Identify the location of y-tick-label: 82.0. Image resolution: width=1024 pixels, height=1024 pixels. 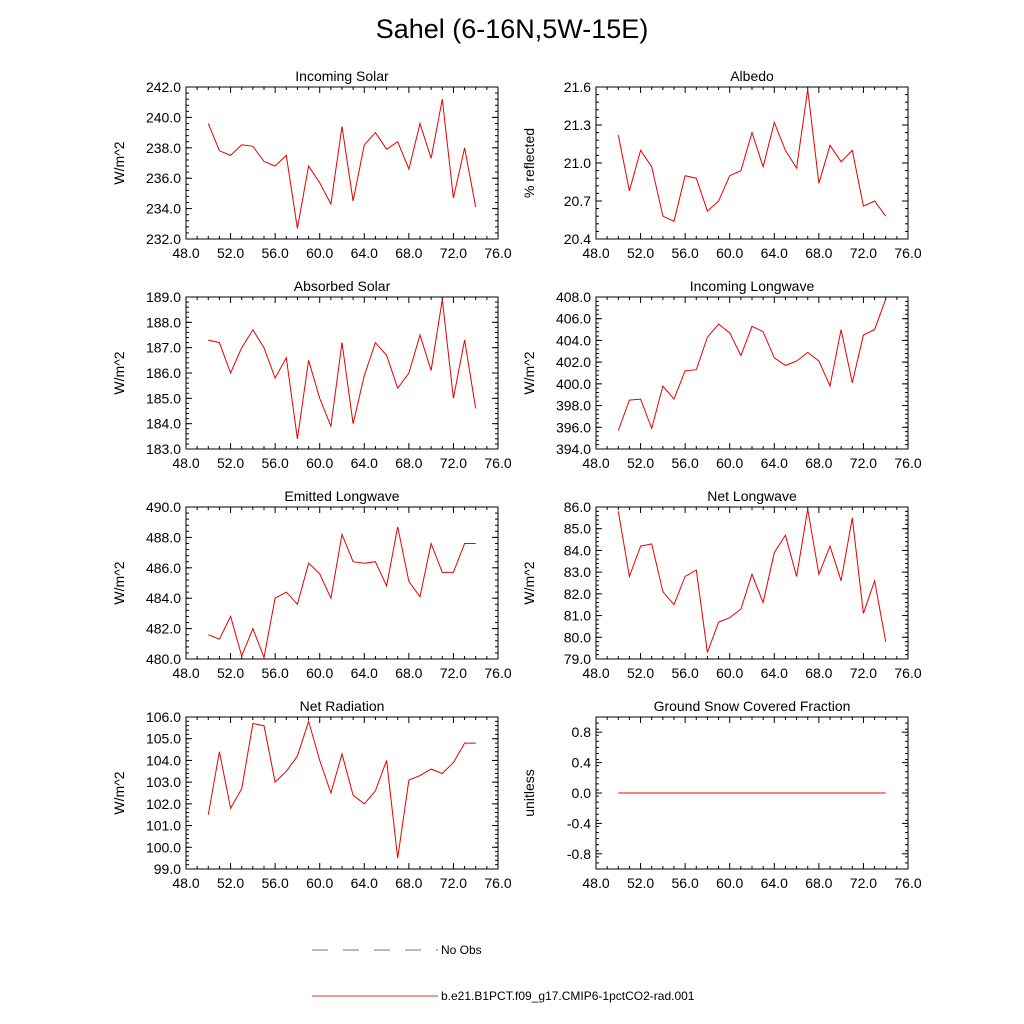
(577, 594).